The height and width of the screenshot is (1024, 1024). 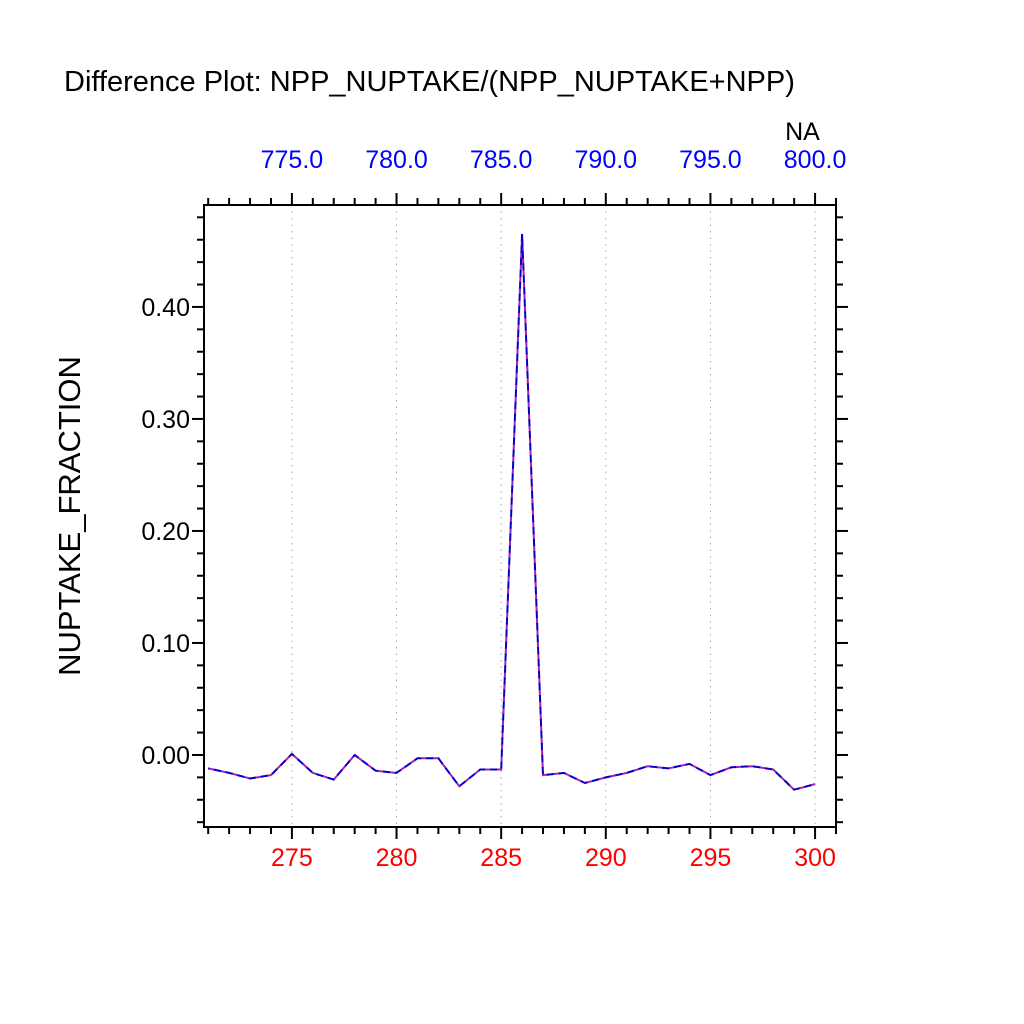 What do you see at coordinates (292, 160) in the screenshot?
I see `top-axis-tick-label: 775.0` at bounding box center [292, 160].